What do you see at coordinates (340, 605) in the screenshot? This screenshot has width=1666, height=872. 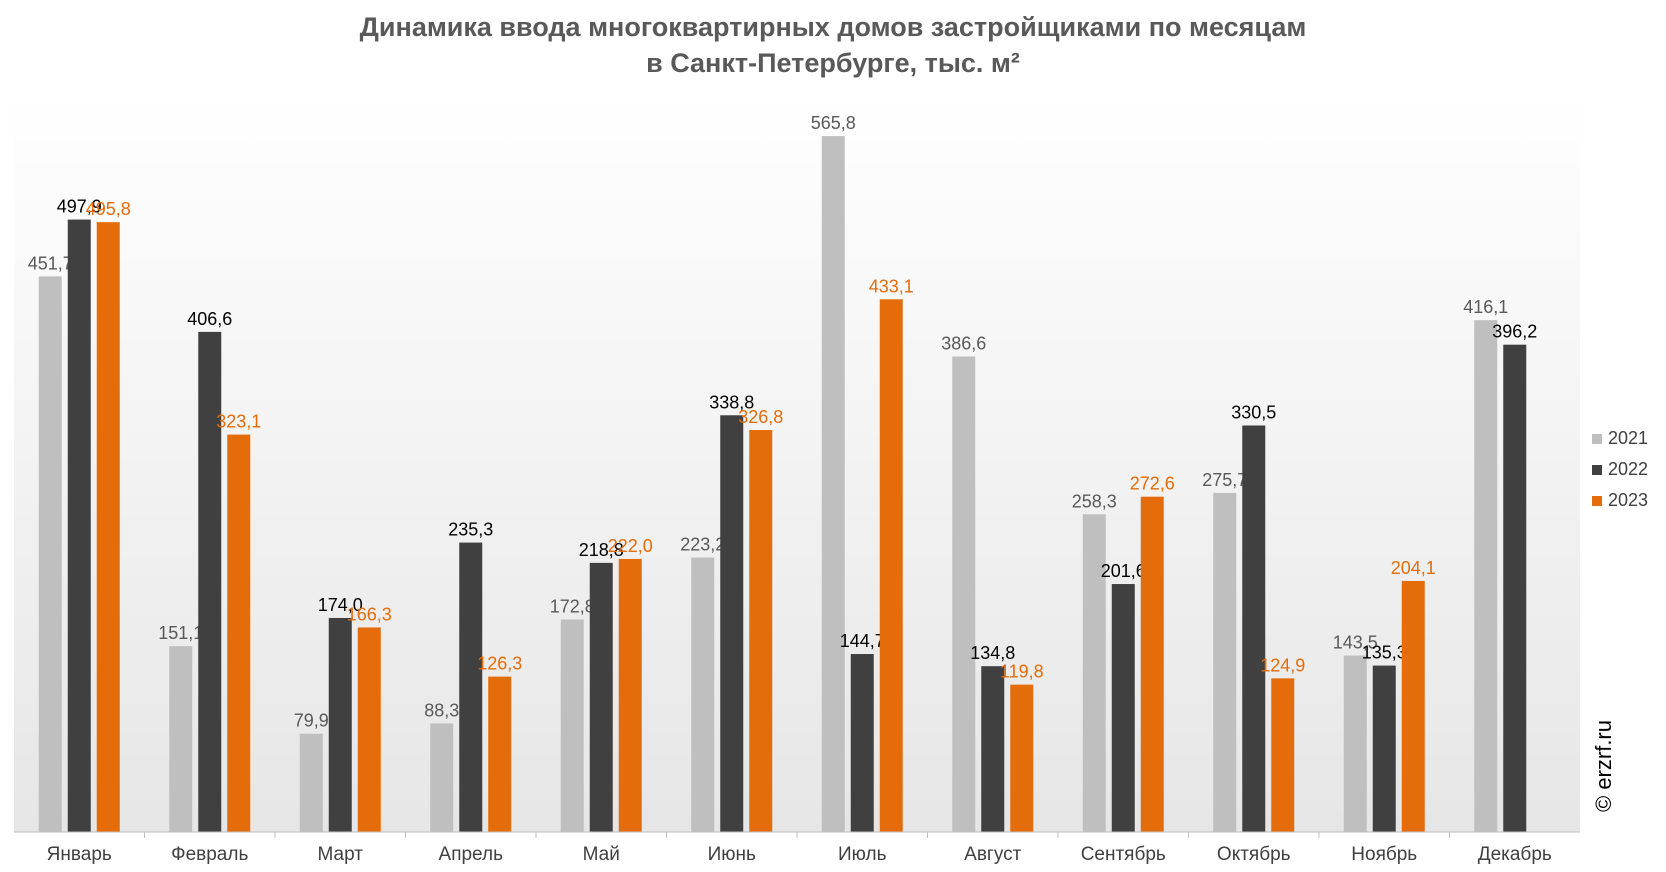 I see `data-label-2022: 174,0` at bounding box center [340, 605].